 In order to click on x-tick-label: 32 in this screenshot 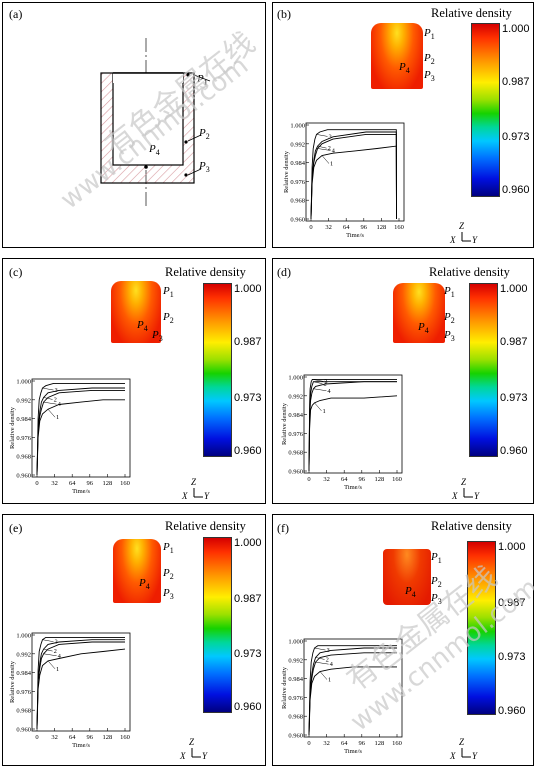, I will do `click(326, 743)`.